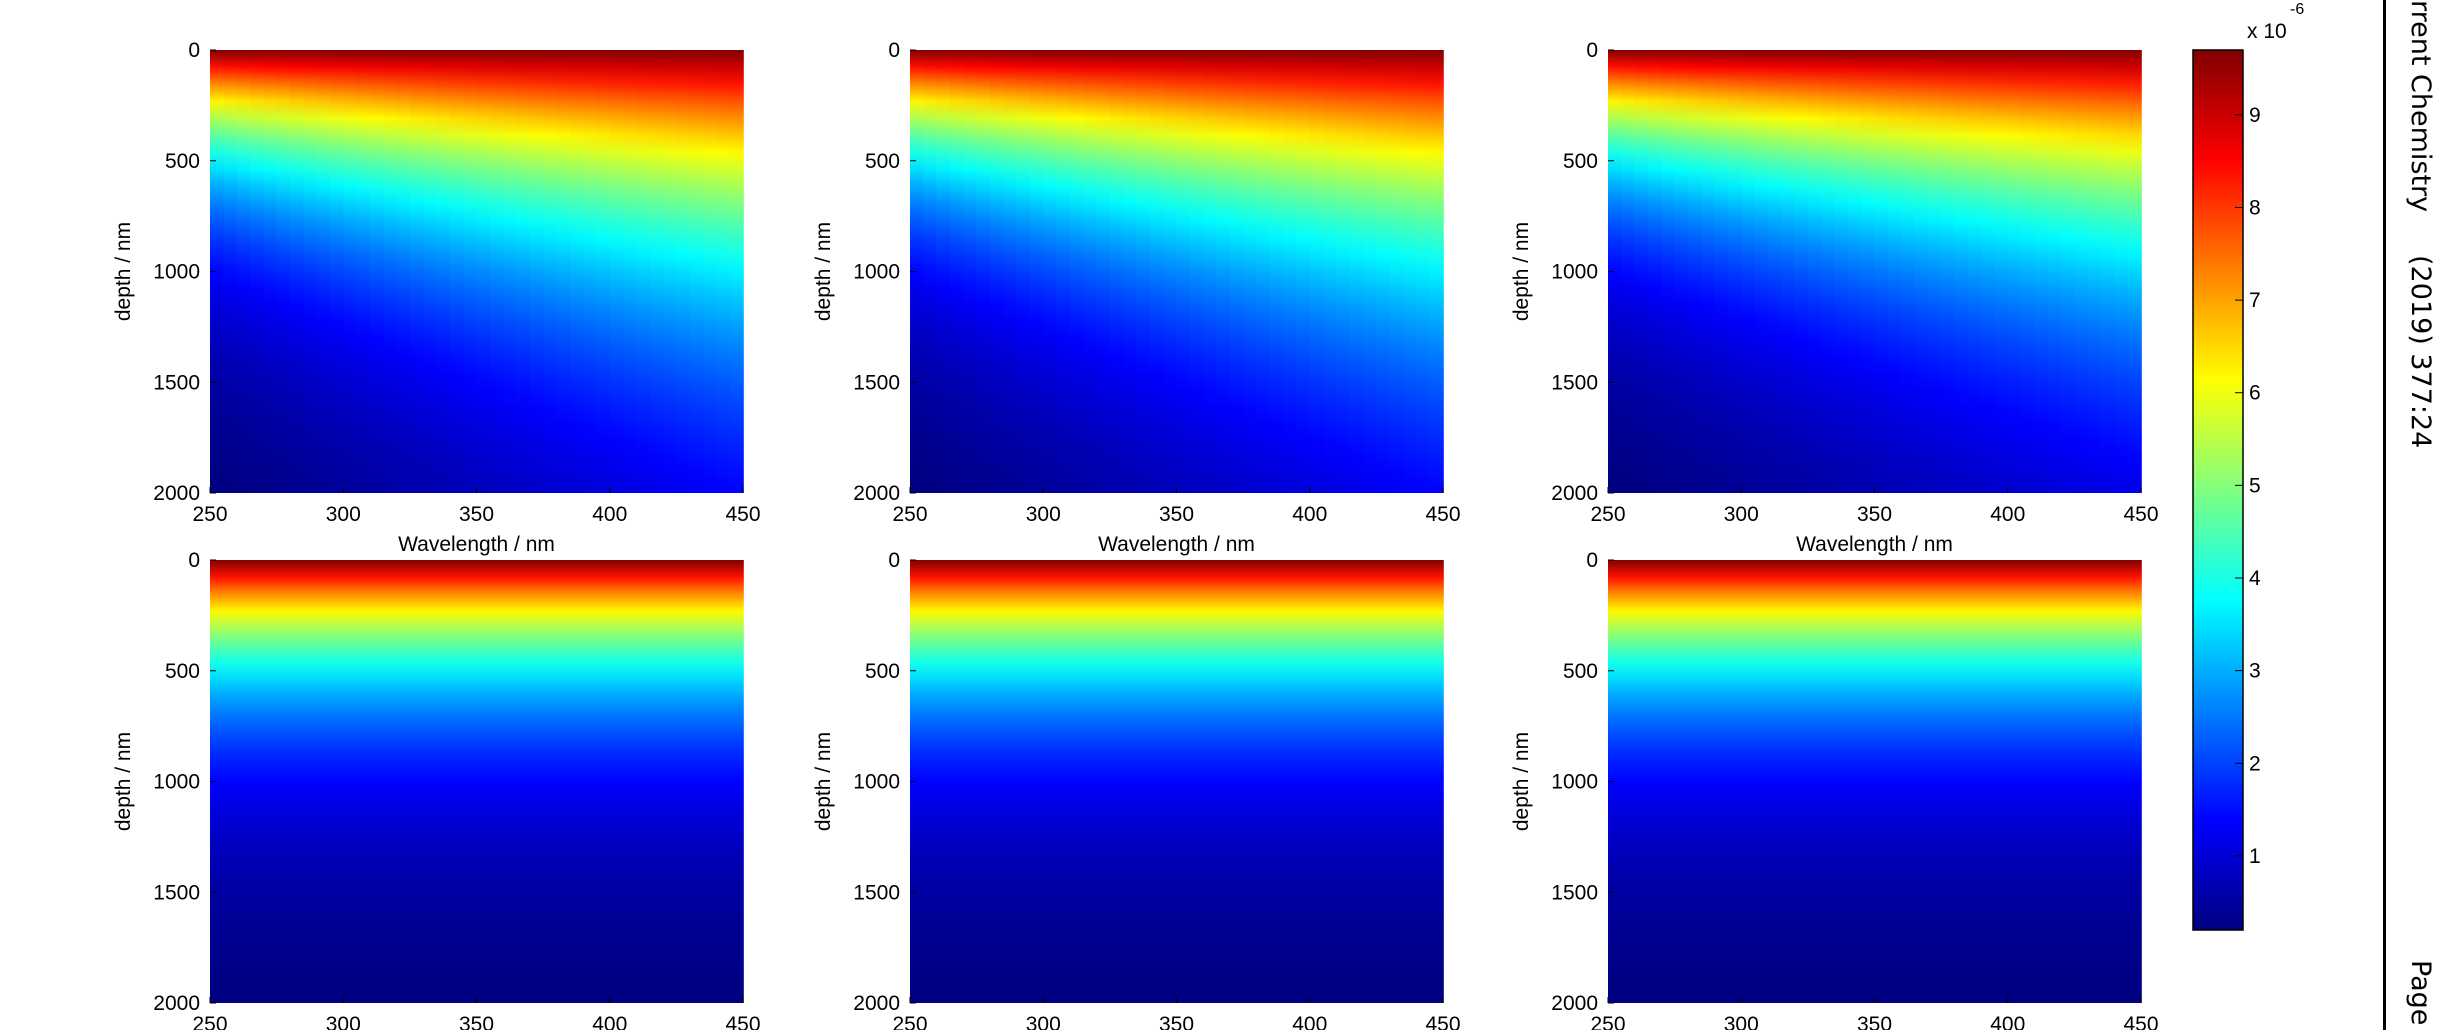 The image size is (2458, 1030). I want to click on journal-name-text: rrent Chemistry, so click(2420, 106).